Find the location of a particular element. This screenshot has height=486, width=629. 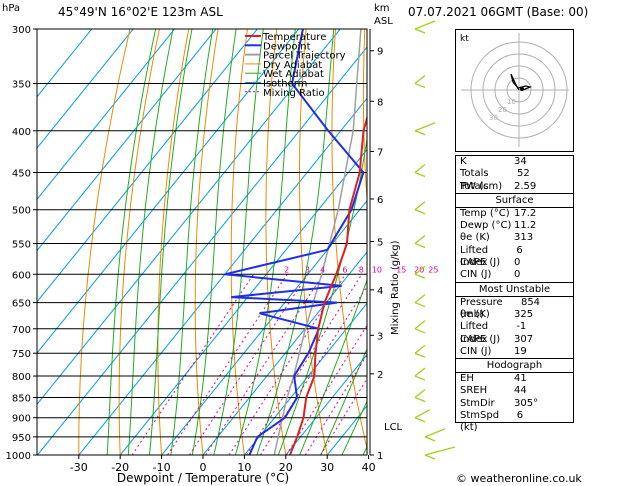

index-value: 2.59 is located at coordinates (525, 186).